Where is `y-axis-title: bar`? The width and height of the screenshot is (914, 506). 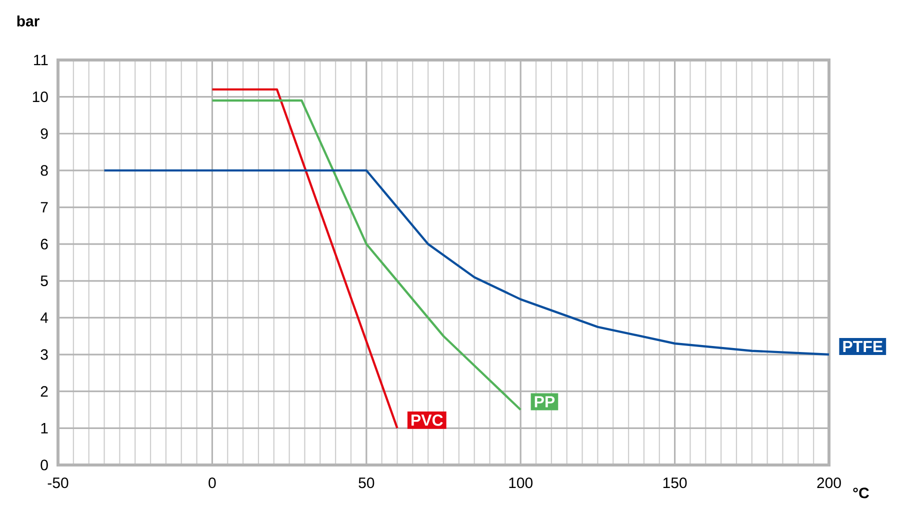
y-axis-title: bar is located at coordinates (28, 20).